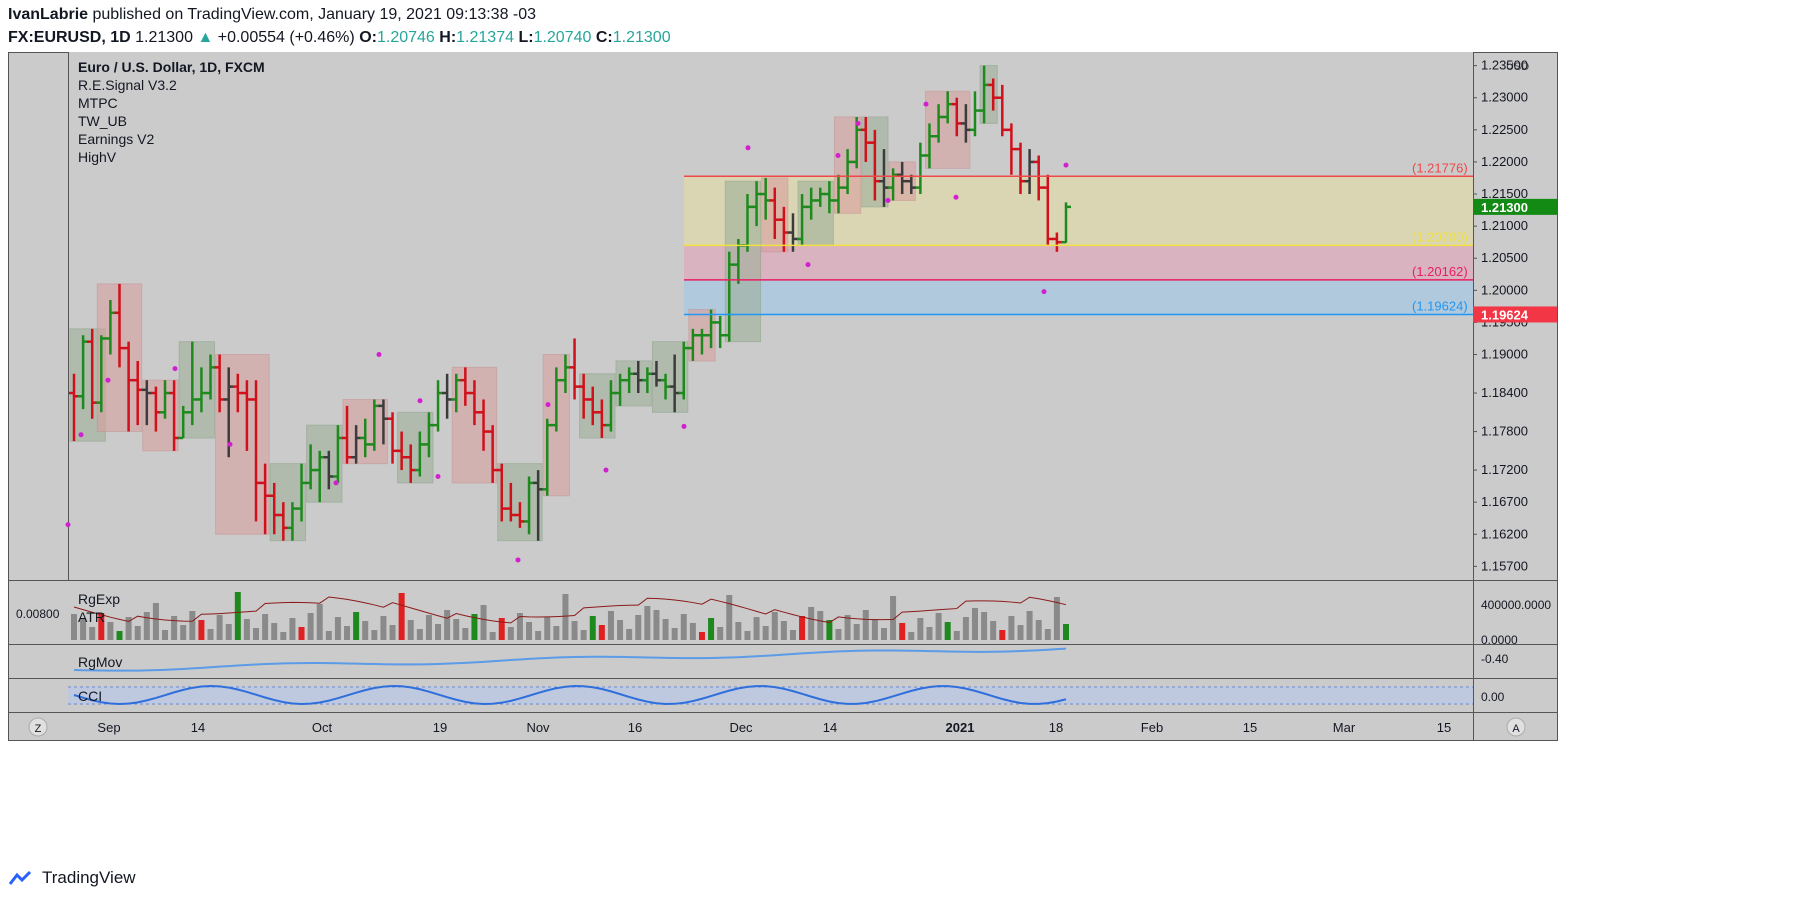 This screenshot has width=1805, height=900. What do you see at coordinates (1504, 431) in the screenshot?
I see `y-axis-label: 1.17800` at bounding box center [1504, 431].